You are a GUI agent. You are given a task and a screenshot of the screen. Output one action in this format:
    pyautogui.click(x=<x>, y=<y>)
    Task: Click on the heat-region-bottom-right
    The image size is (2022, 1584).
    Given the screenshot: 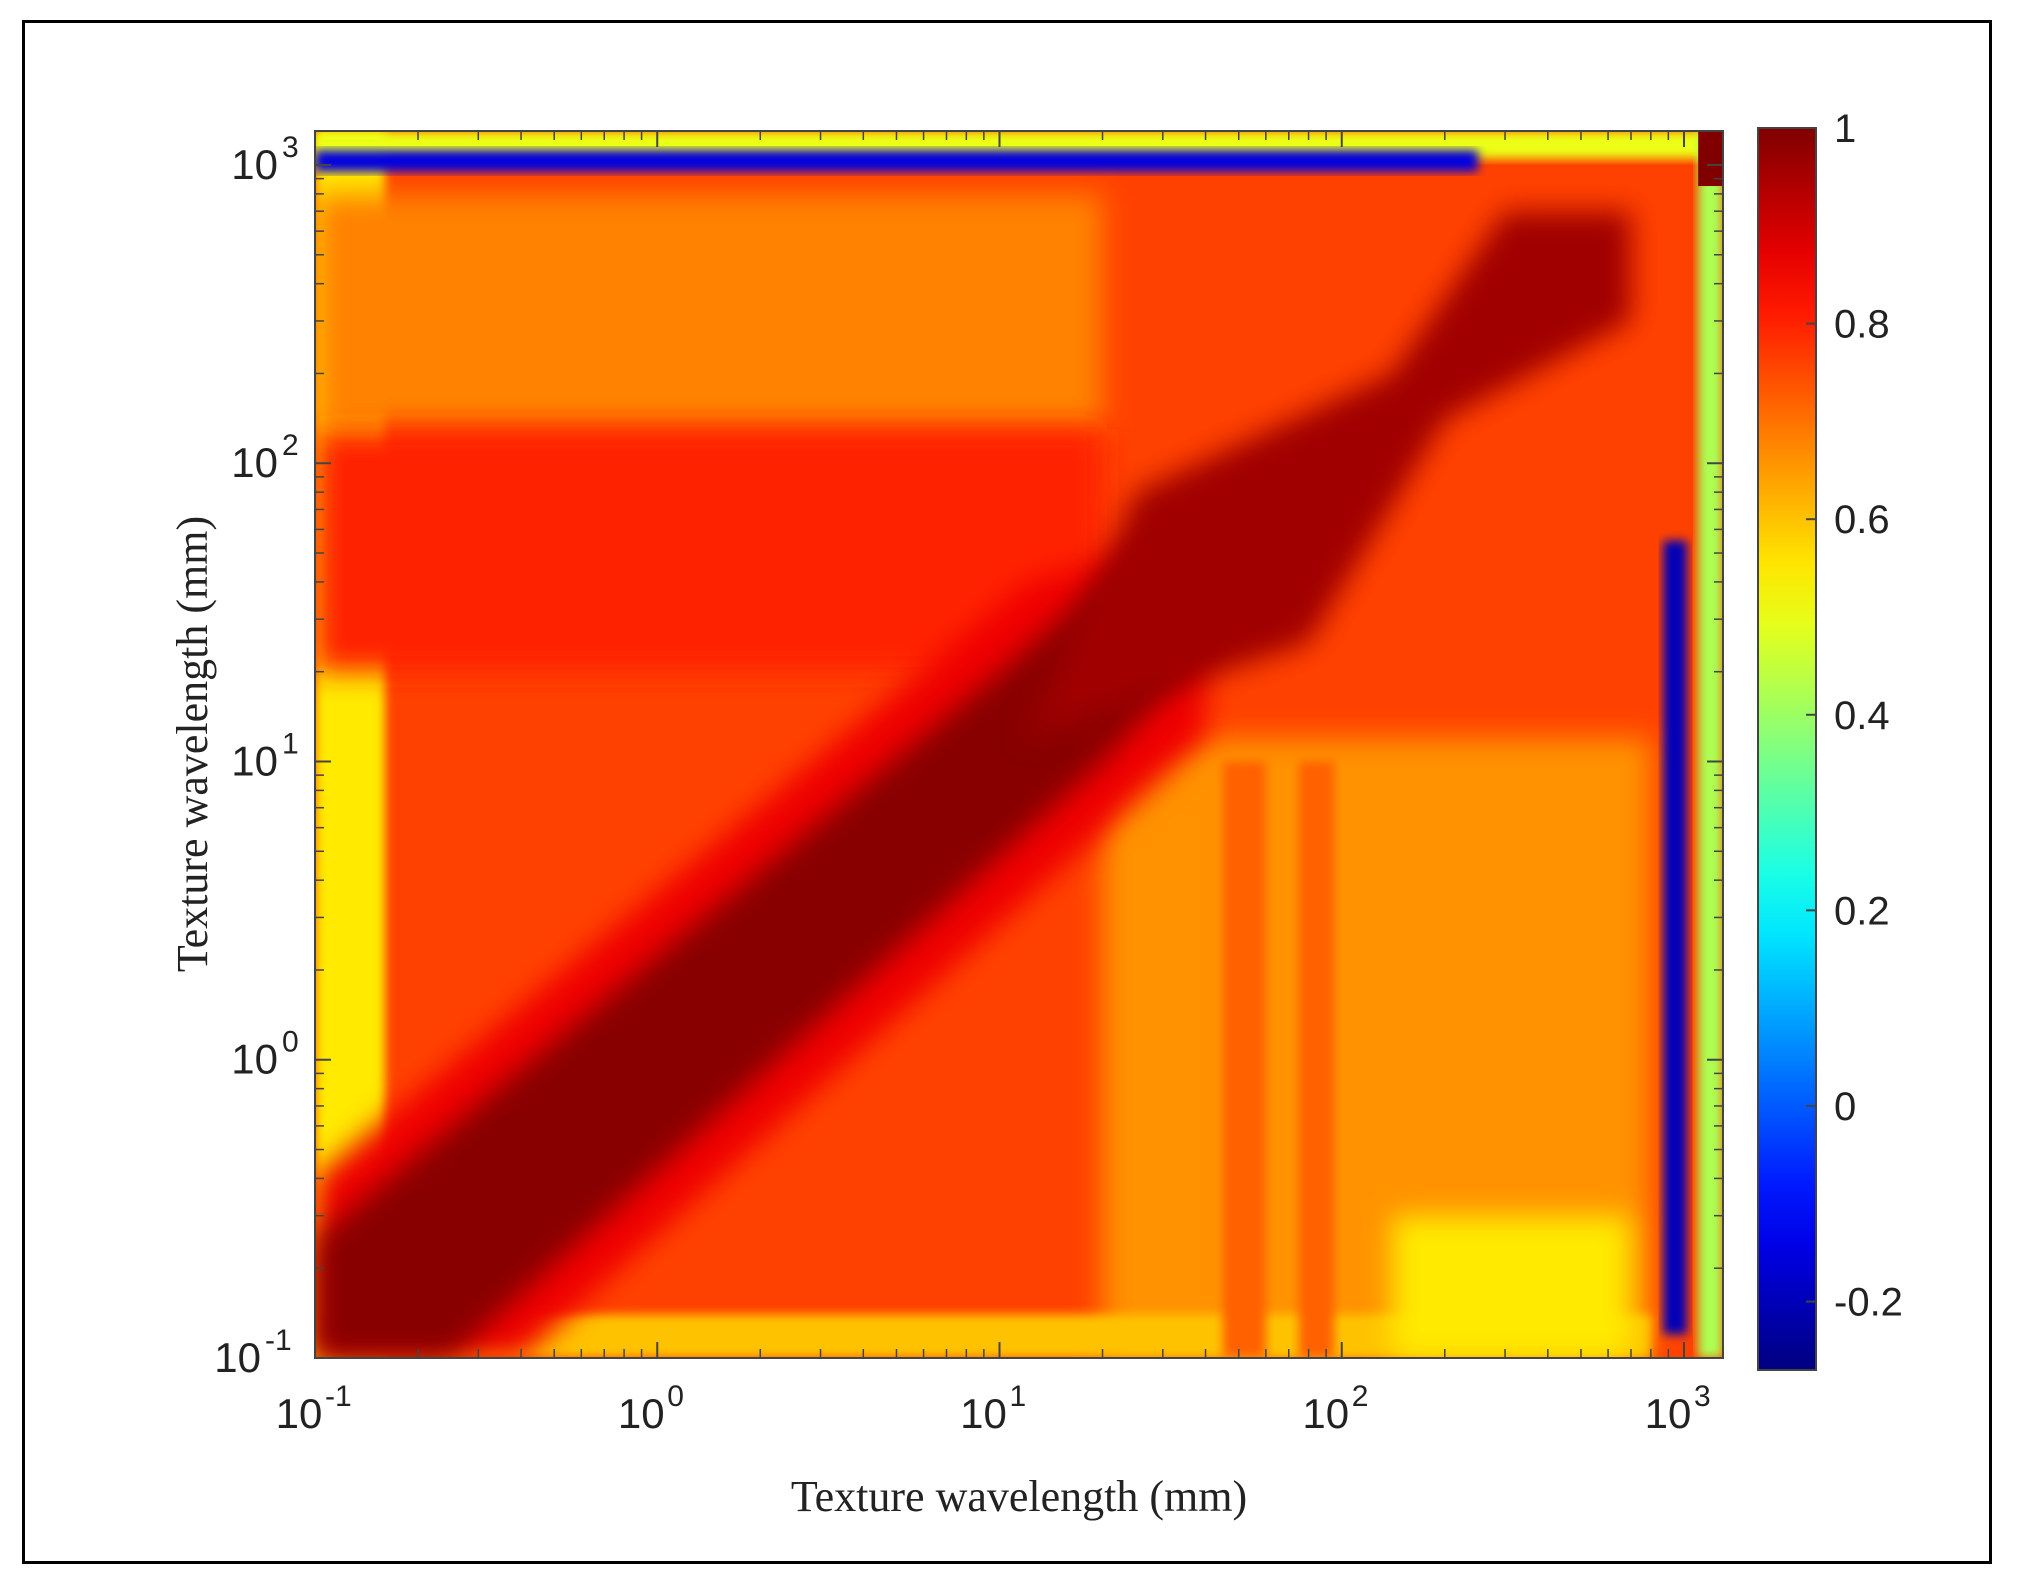 What is the action you would take?
    pyautogui.click(x=1511, y=1286)
    